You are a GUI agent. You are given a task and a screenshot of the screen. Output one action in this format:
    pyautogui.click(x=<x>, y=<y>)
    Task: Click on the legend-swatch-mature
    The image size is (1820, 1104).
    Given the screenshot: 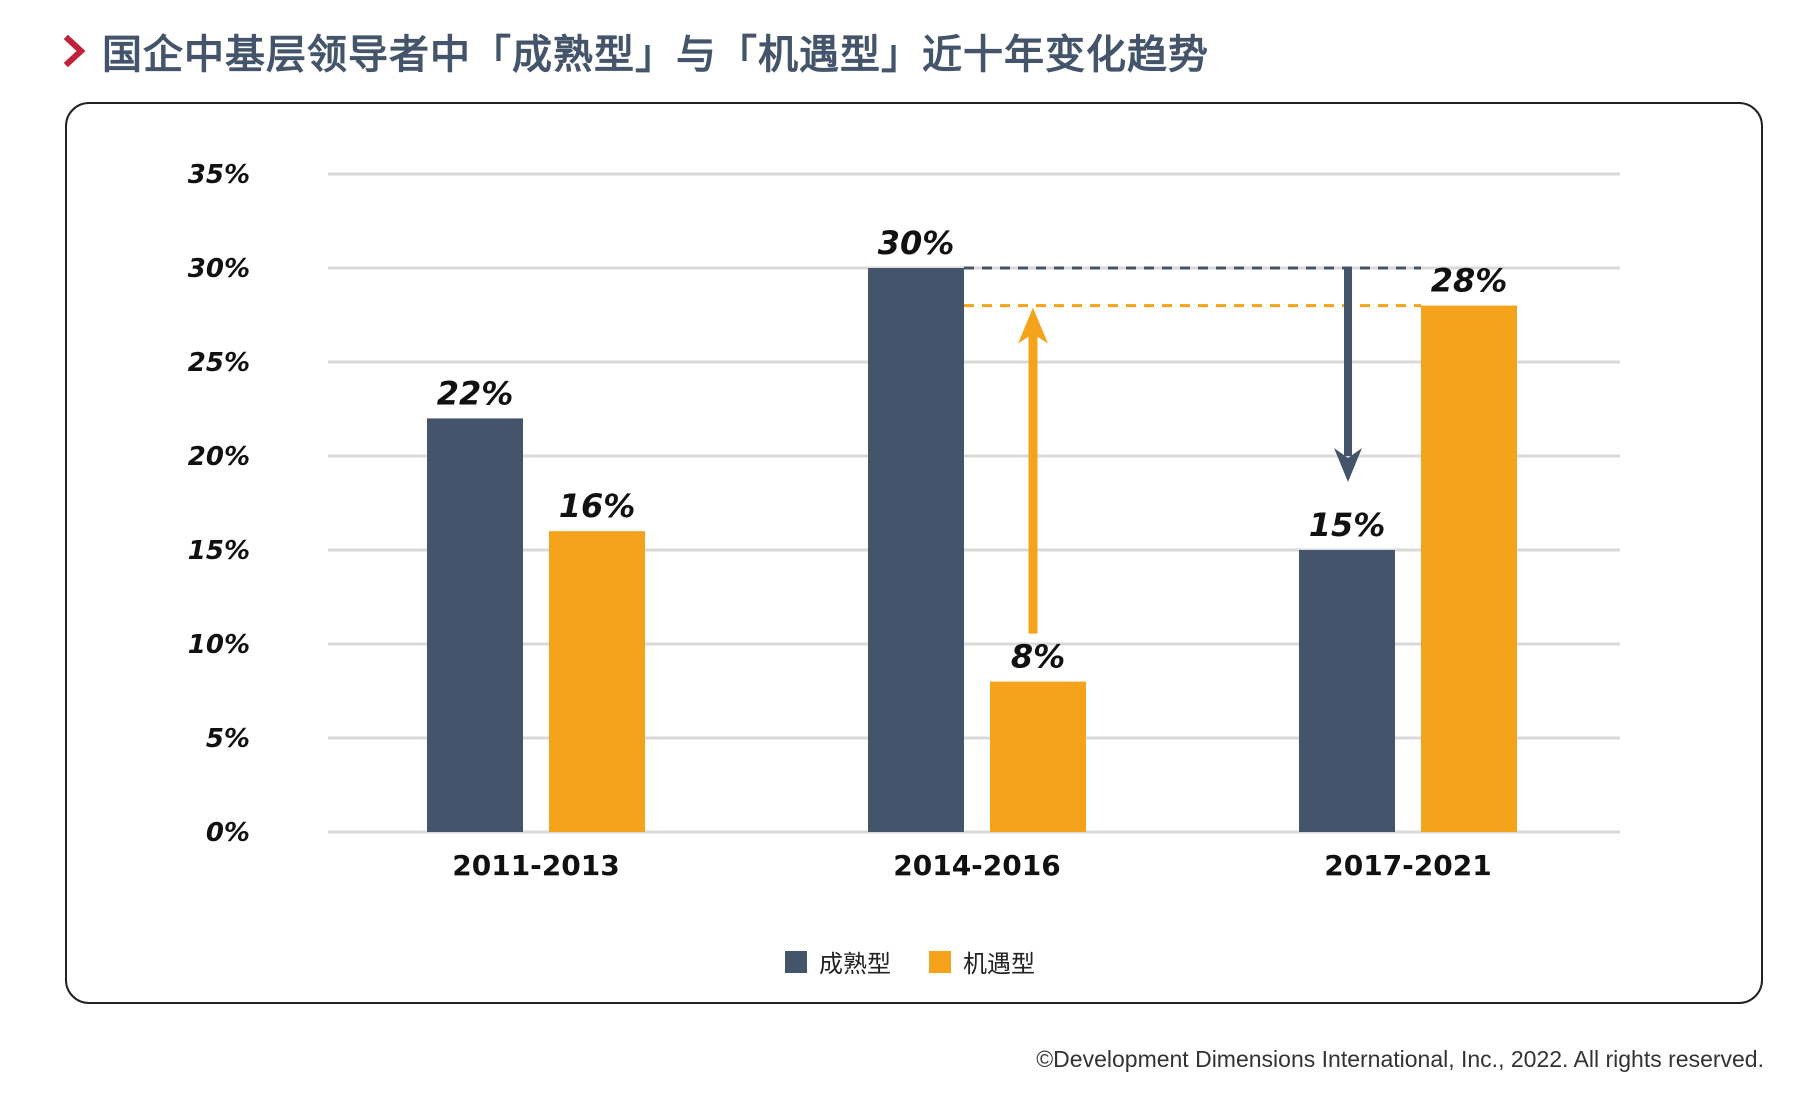 What is the action you would take?
    pyautogui.click(x=796, y=961)
    